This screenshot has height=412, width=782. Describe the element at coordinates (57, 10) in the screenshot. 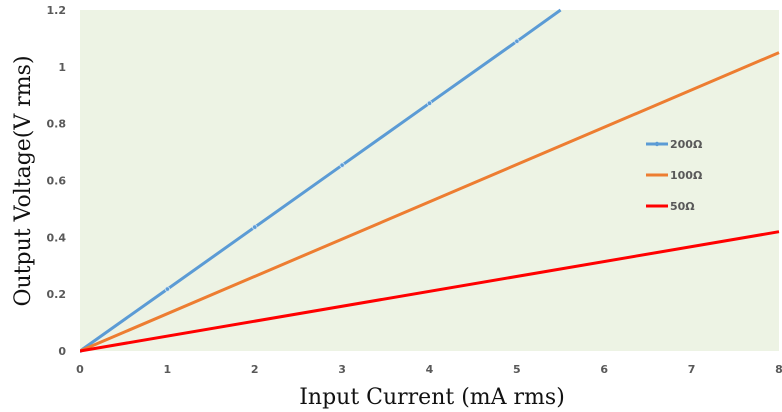

I see `y-tick-label: 1.2` at that location.